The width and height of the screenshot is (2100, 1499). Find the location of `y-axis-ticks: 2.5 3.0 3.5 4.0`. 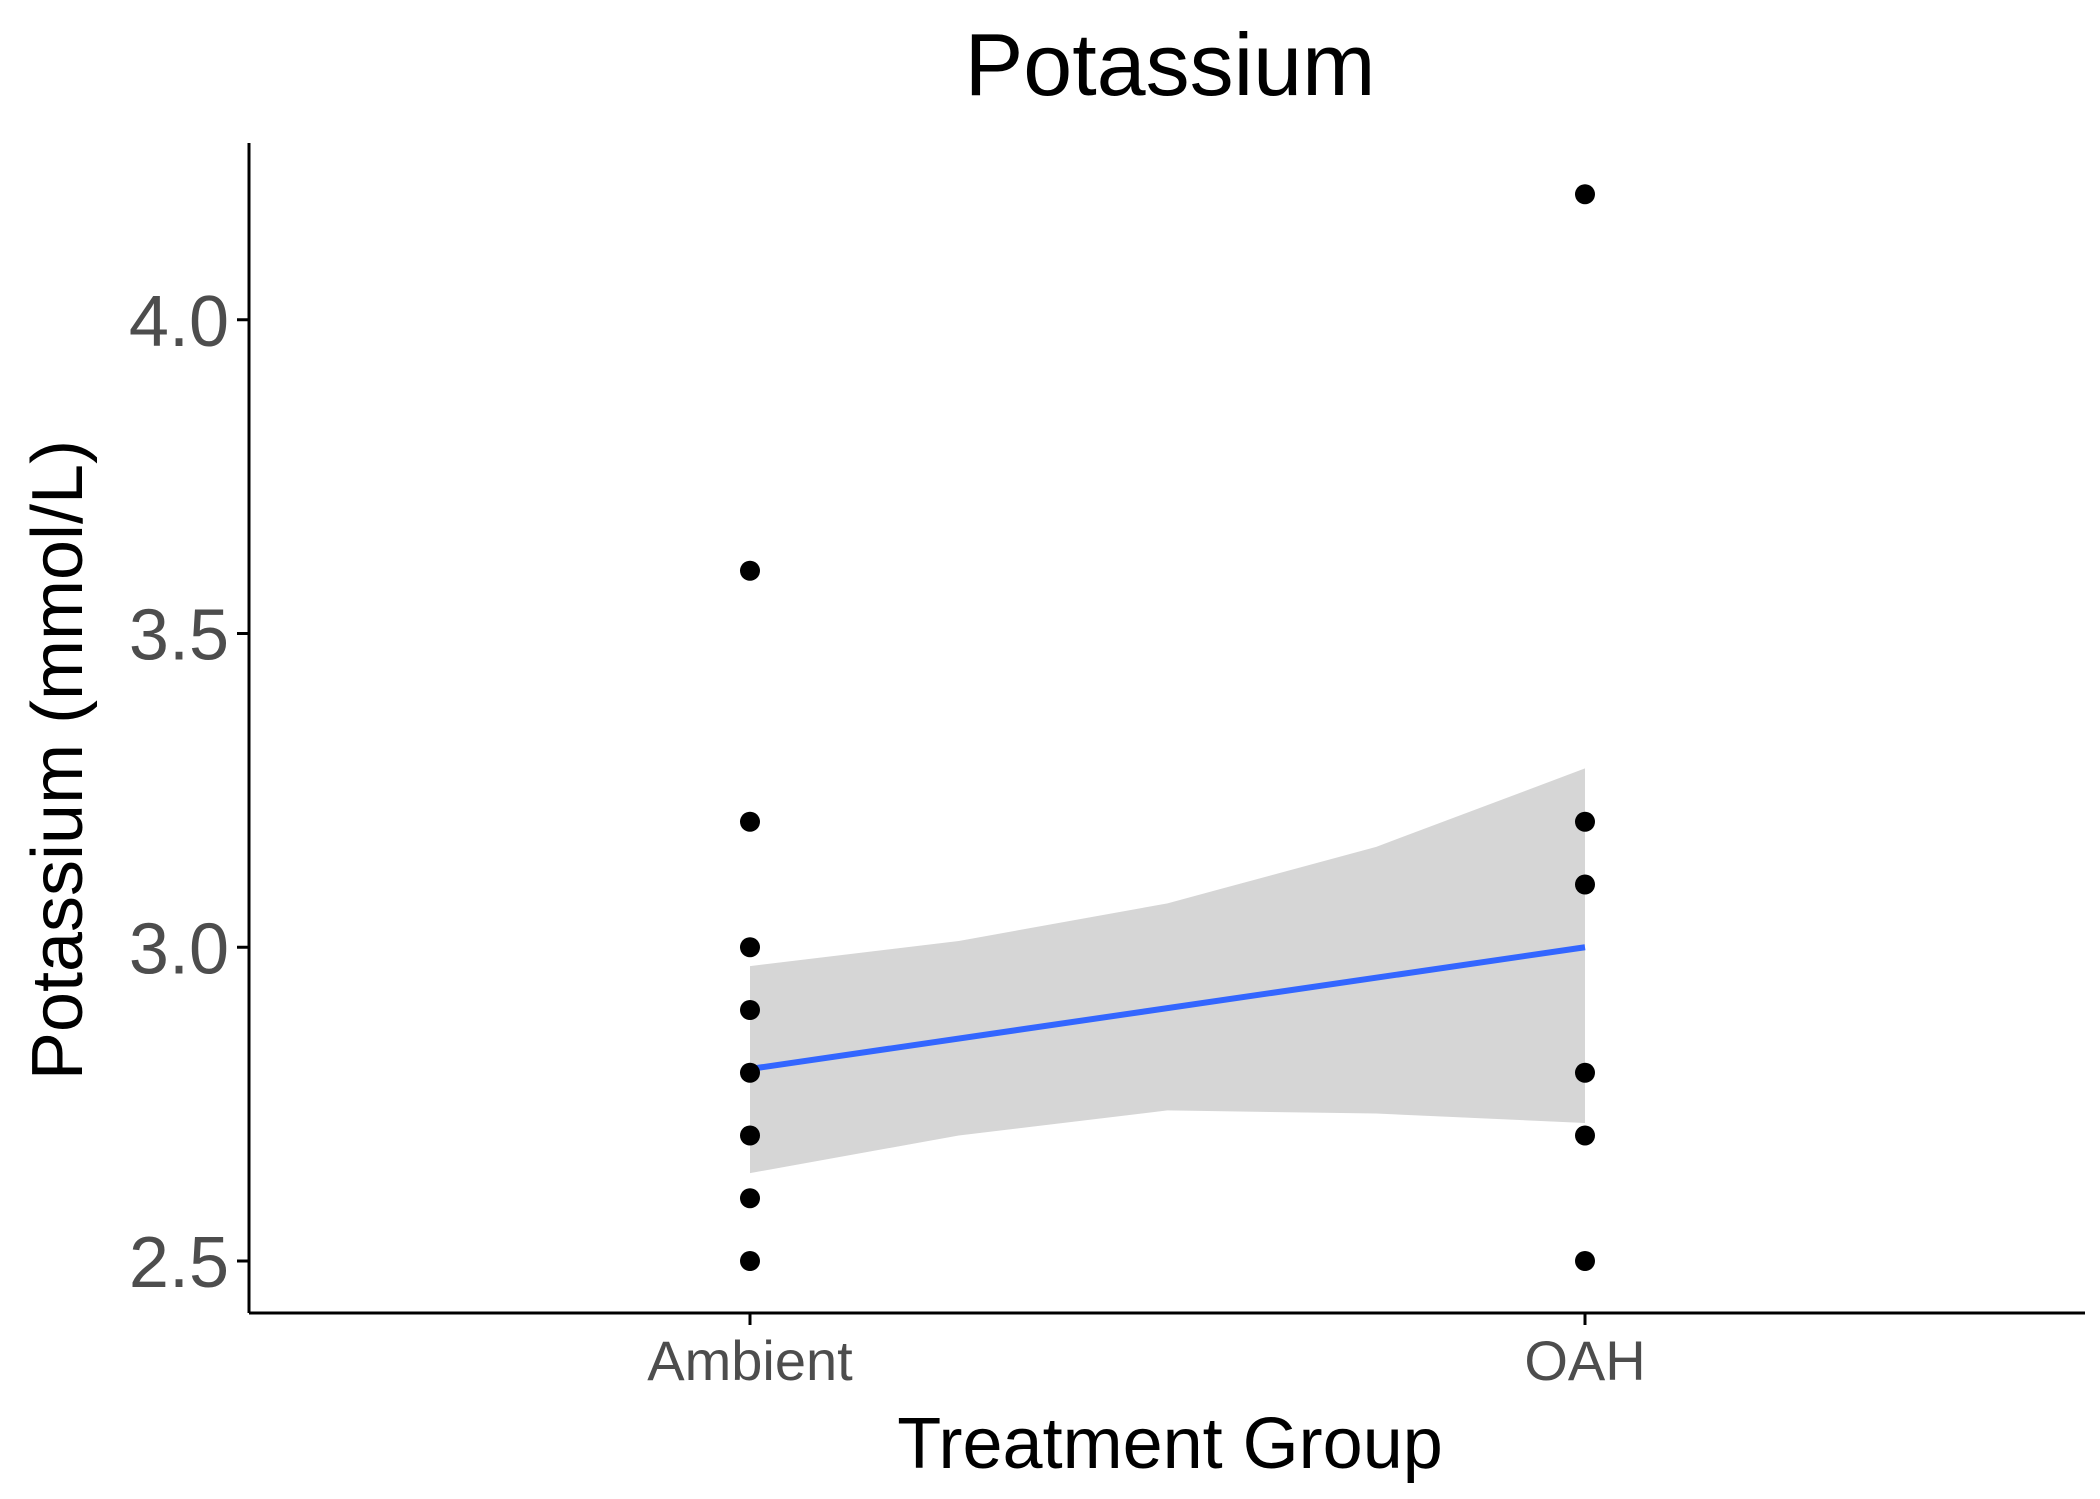

y-axis-ticks: 2.5 3.0 3.5 4.0 is located at coordinates (189, 792).